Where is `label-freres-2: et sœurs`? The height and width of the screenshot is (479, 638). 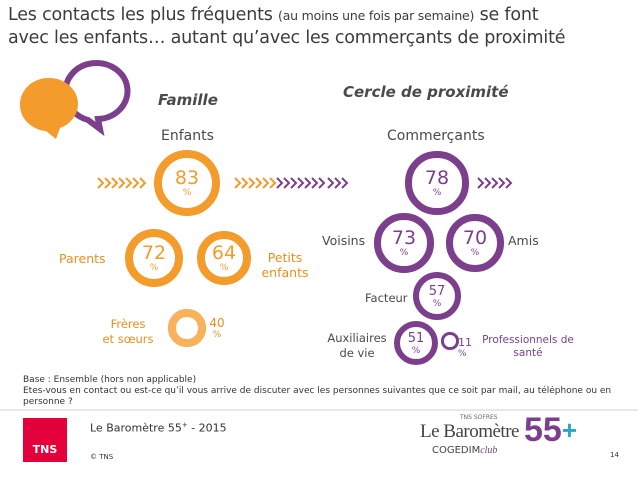
label-freres-2: et sœurs is located at coordinates (128, 339).